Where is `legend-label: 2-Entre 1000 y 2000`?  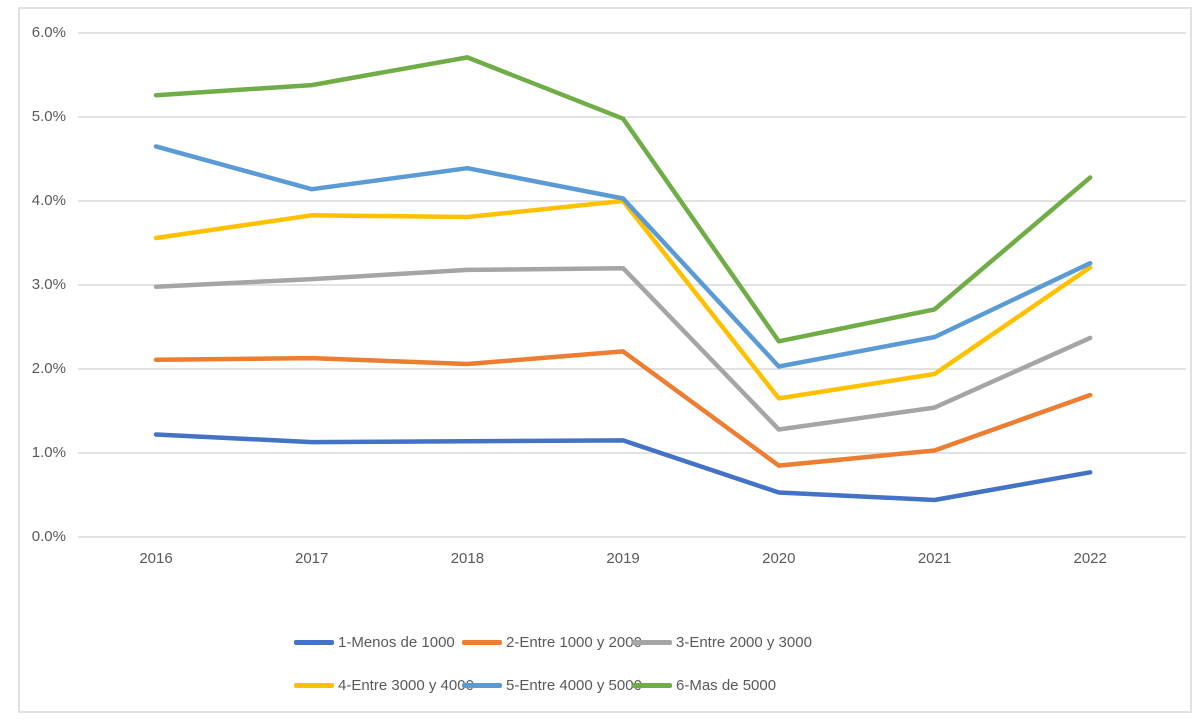 legend-label: 2-Entre 1000 y 2000 is located at coordinates (574, 642).